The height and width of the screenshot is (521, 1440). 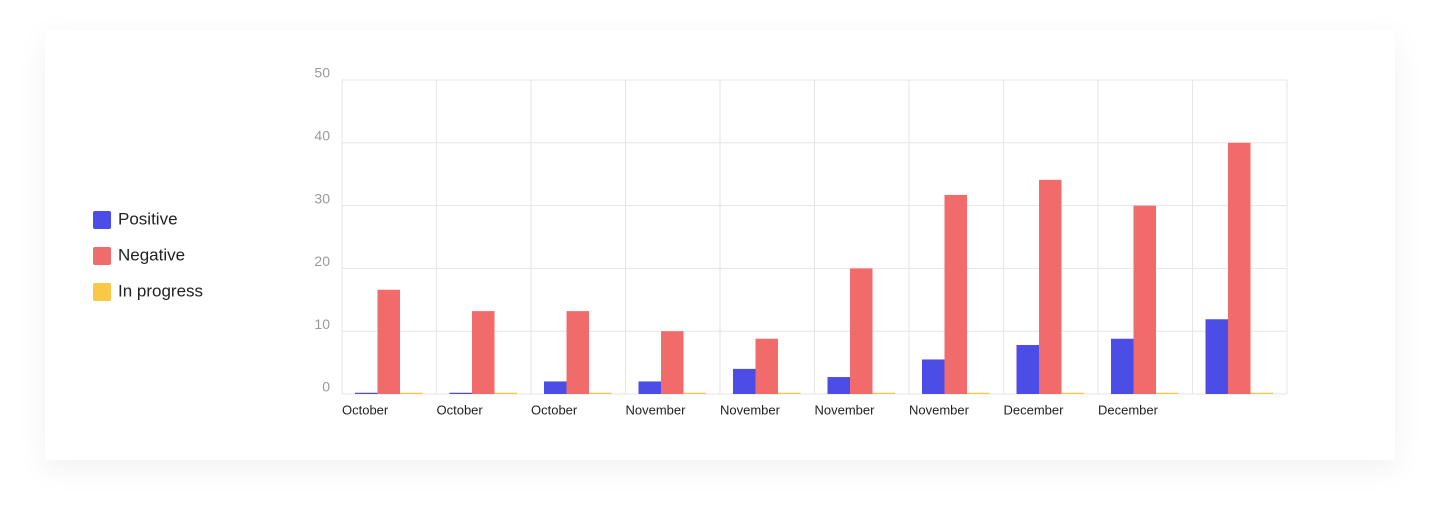 I want to click on y-tick-label: 40, so click(x=322, y=136).